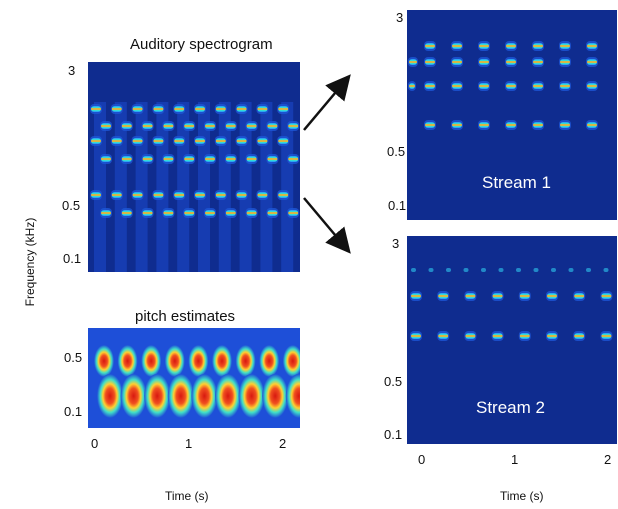  What do you see at coordinates (397, 205) in the screenshot?
I see `stream1-ytick-0-1: 0.1` at bounding box center [397, 205].